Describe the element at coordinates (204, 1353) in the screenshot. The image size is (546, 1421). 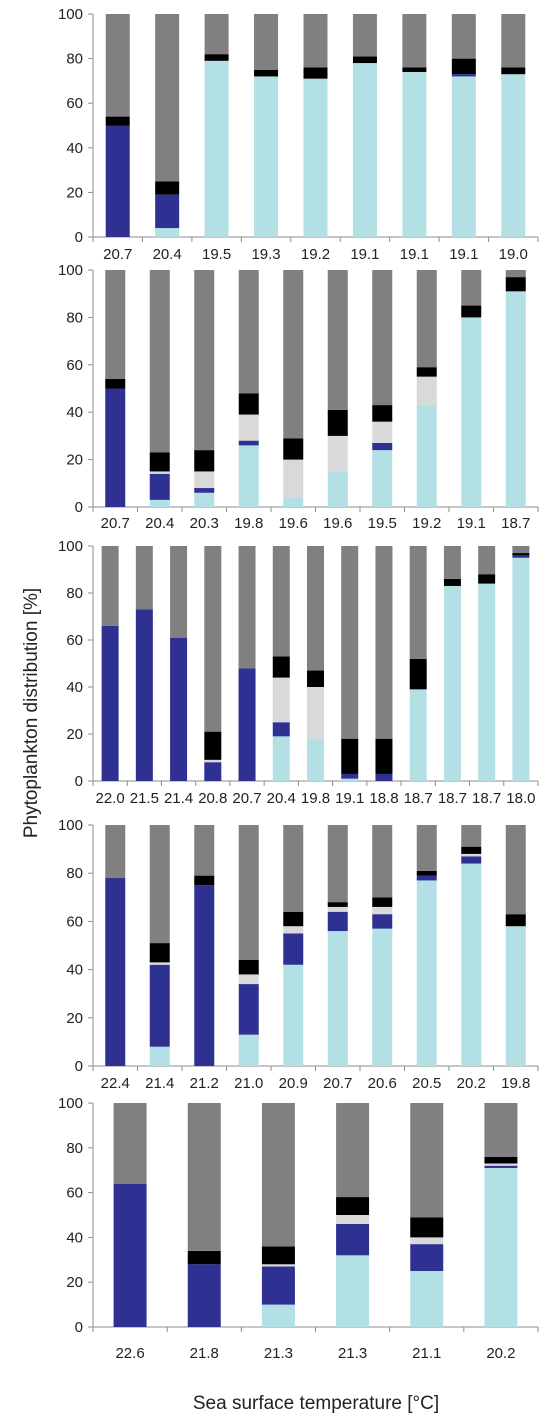
I see `x-tick-label: 21.8` at that location.